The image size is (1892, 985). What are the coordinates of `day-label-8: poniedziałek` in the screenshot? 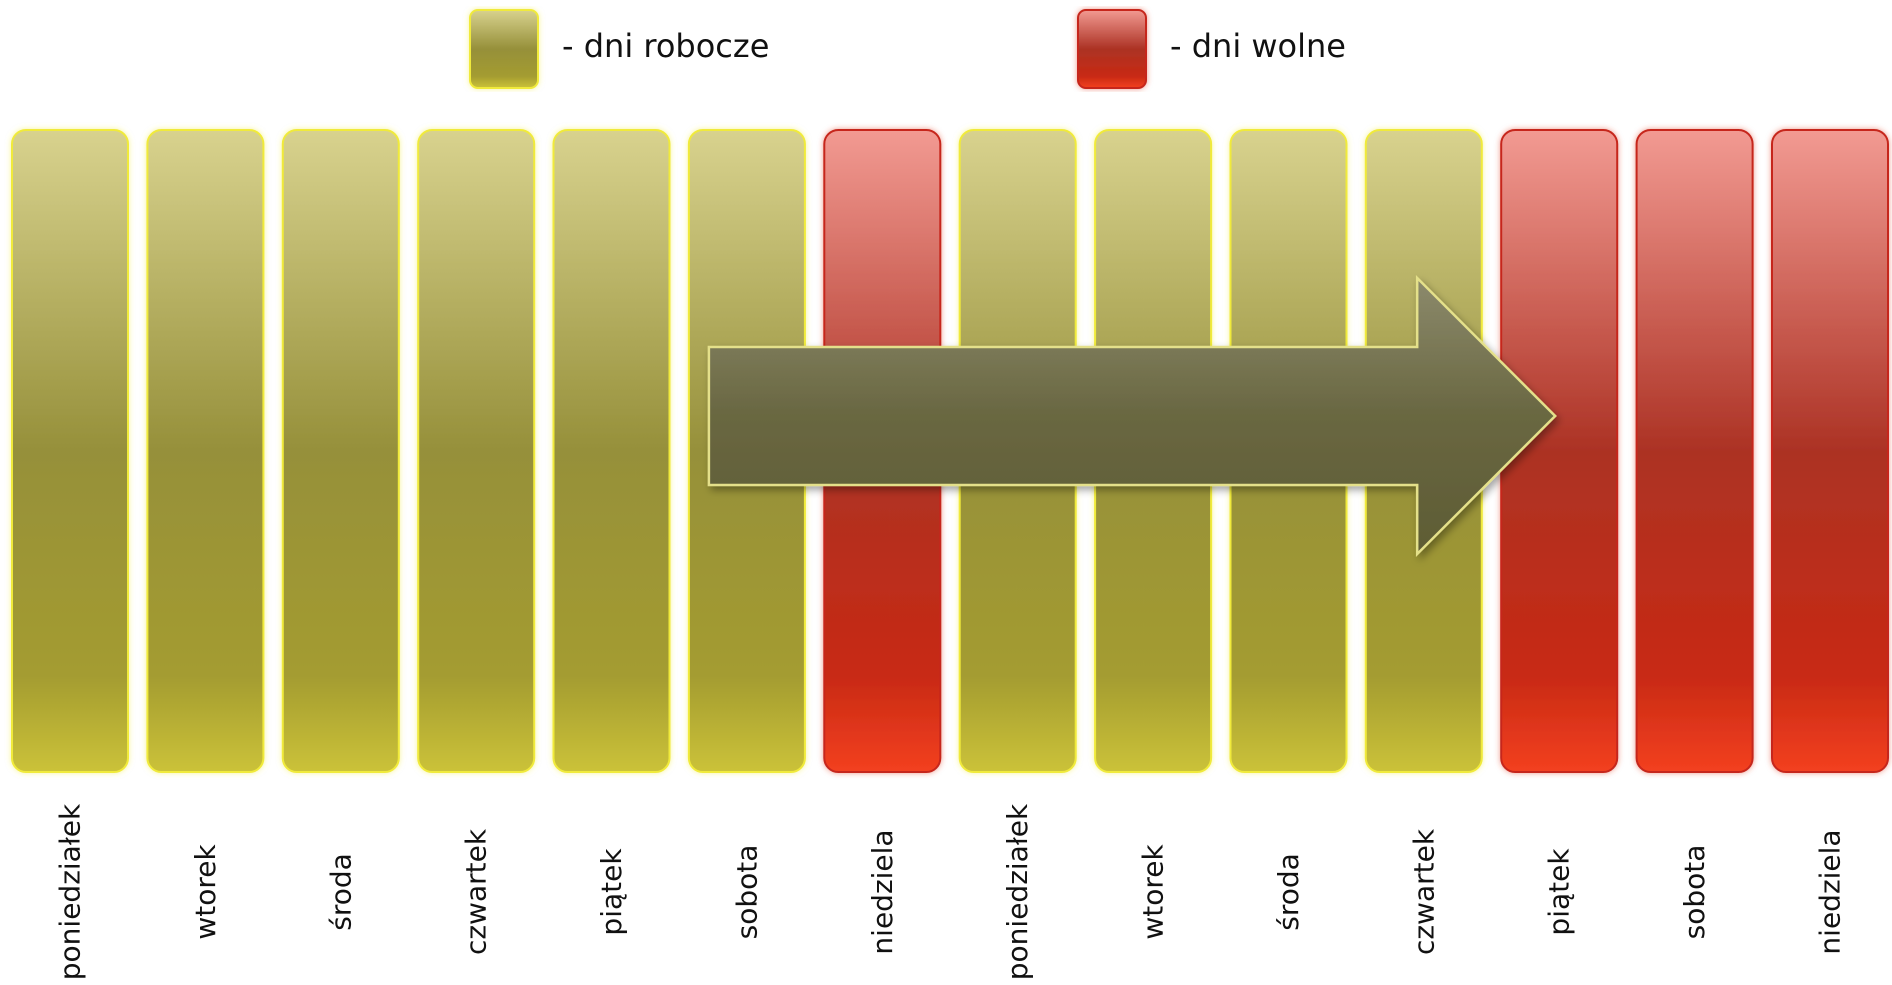 It's located at (1017, 891).